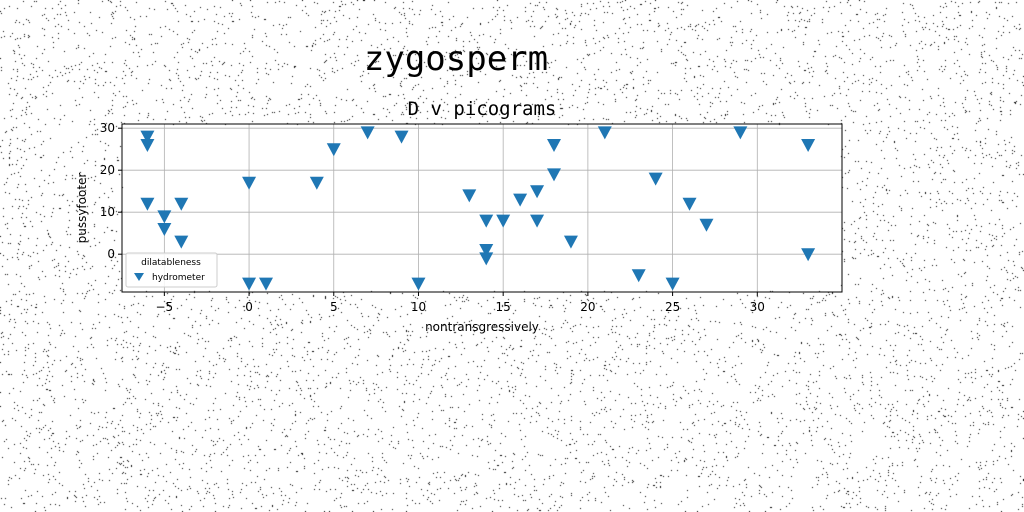  I want to click on legend: dilatableness hydrometer, so click(171, 270).